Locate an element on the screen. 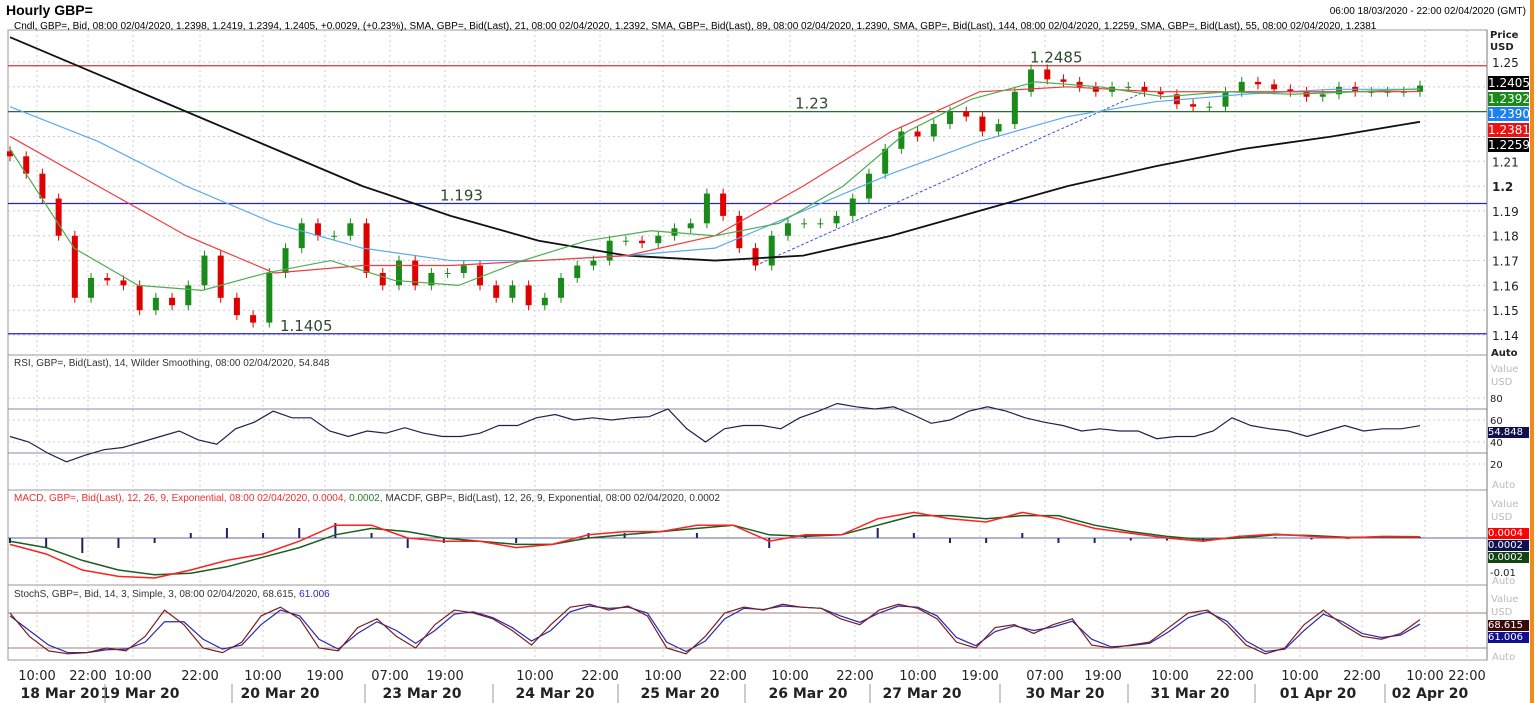 The image size is (1536, 703). stoch-panel is located at coordinates (747, 629).